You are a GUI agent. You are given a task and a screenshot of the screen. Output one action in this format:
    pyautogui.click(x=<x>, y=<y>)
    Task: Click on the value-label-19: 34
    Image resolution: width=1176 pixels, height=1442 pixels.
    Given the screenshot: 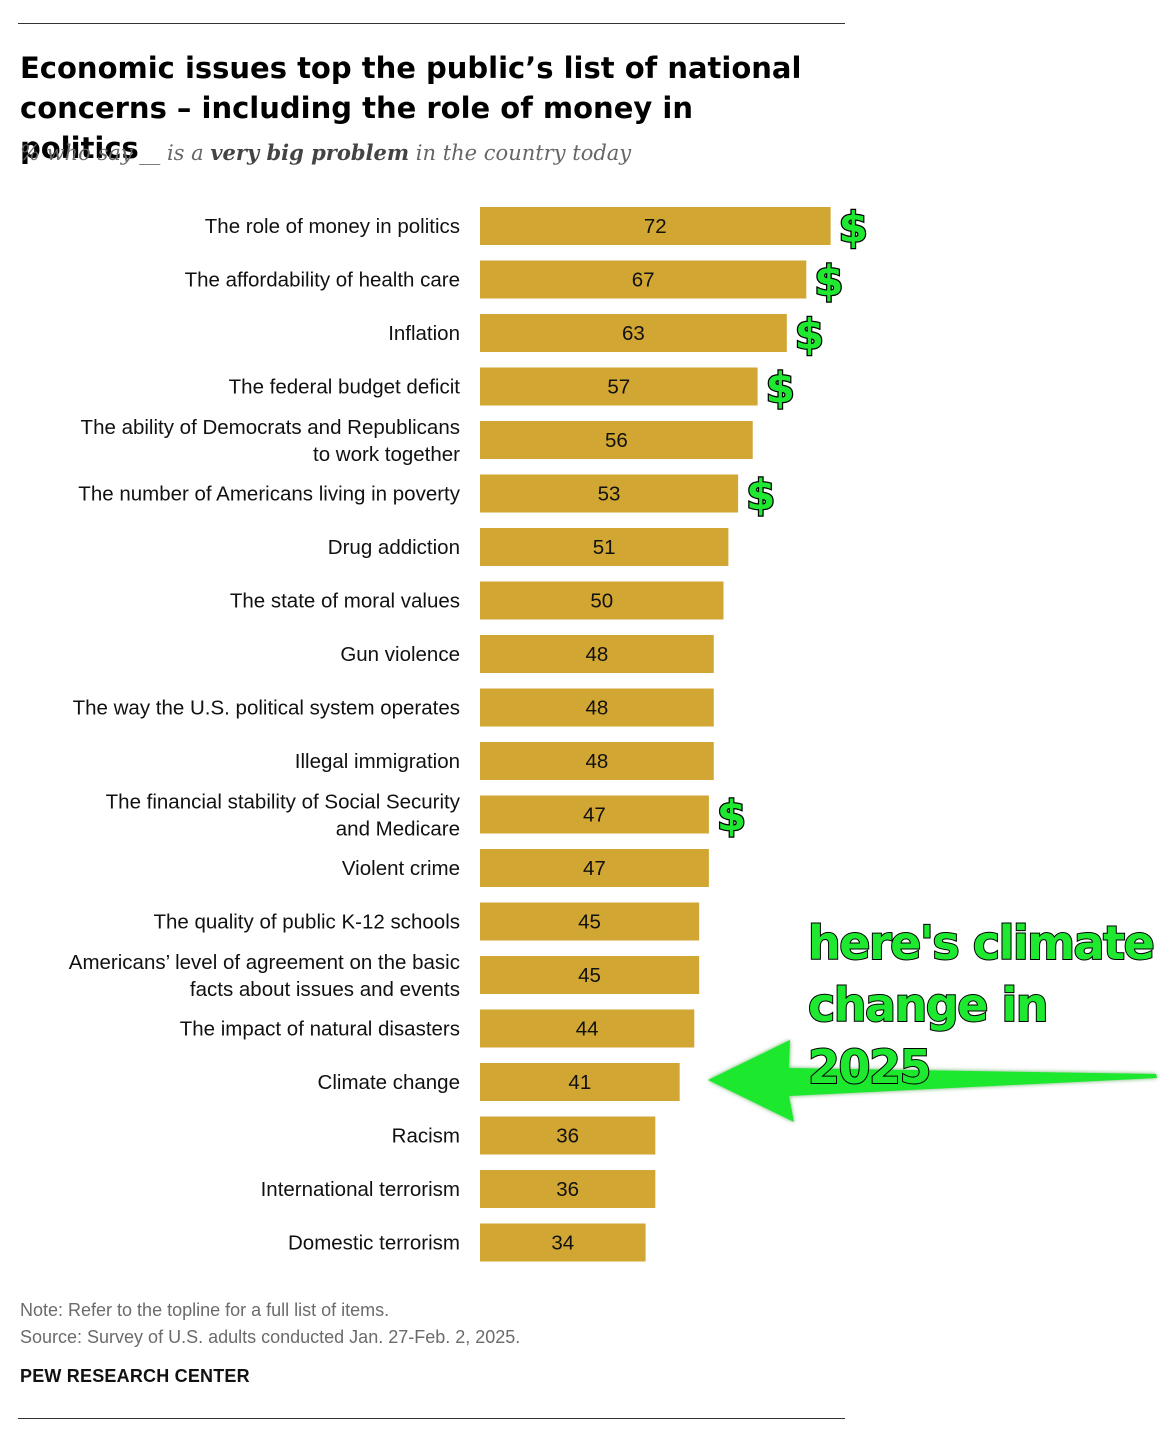 What is the action you would take?
    pyautogui.click(x=562, y=1243)
    